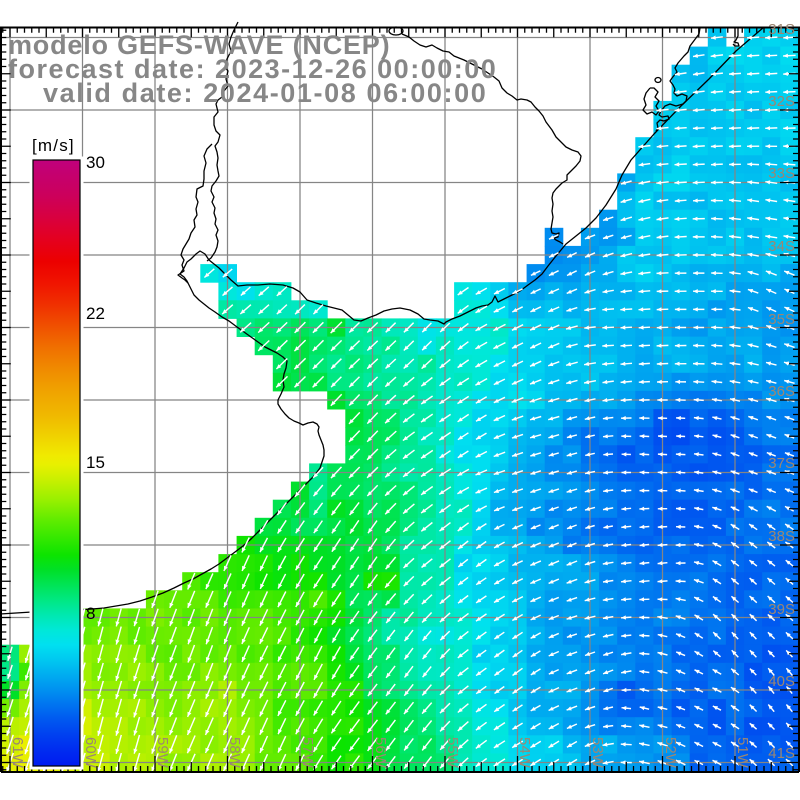 This screenshot has width=800, height=800. I want to click on svg-text: 53W, so click(597, 753).